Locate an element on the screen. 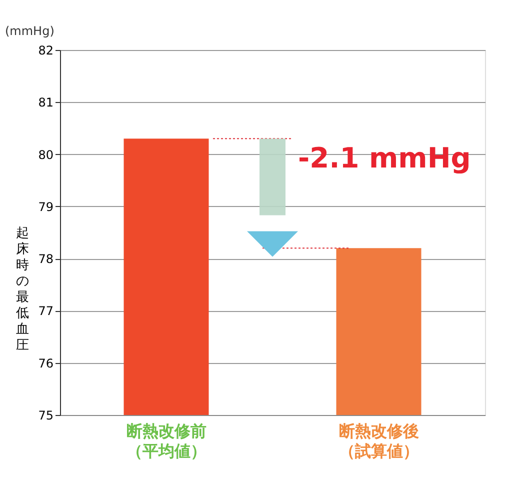 The height and width of the screenshot is (477, 517). x-tick-label: 断熱改修後（試算値） is located at coordinates (378, 441).